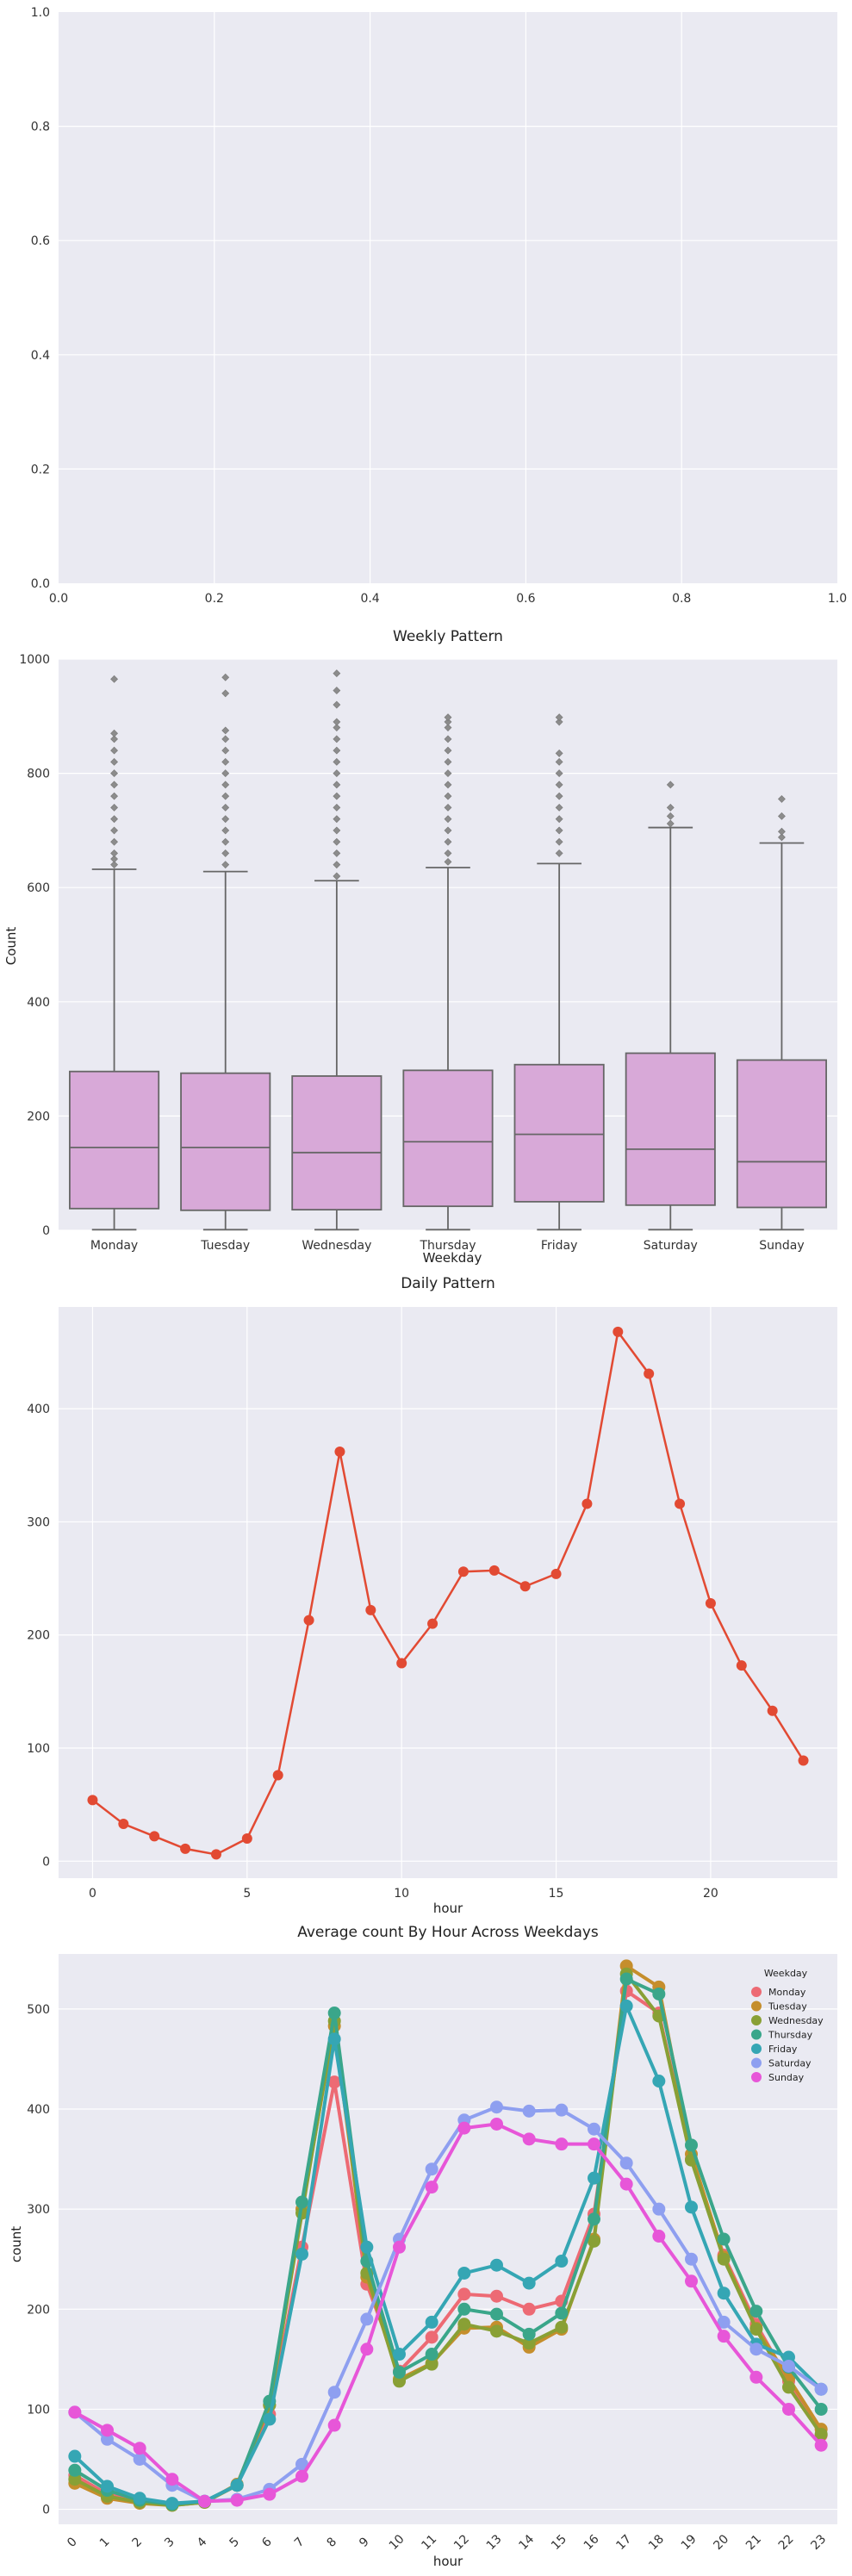  Describe the element at coordinates (35, 660) in the screenshot. I see `weekly-pattern-y-tick-label: 1000` at that location.